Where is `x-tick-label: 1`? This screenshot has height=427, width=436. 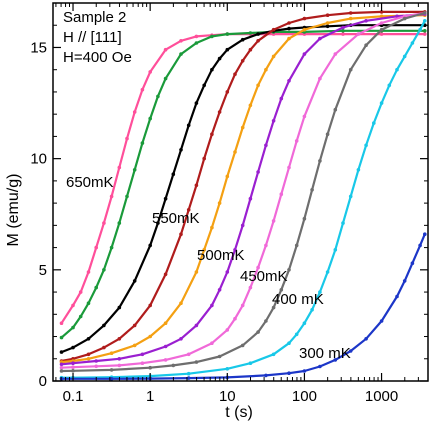
x-tick-label: 1 is located at coordinates (150, 396).